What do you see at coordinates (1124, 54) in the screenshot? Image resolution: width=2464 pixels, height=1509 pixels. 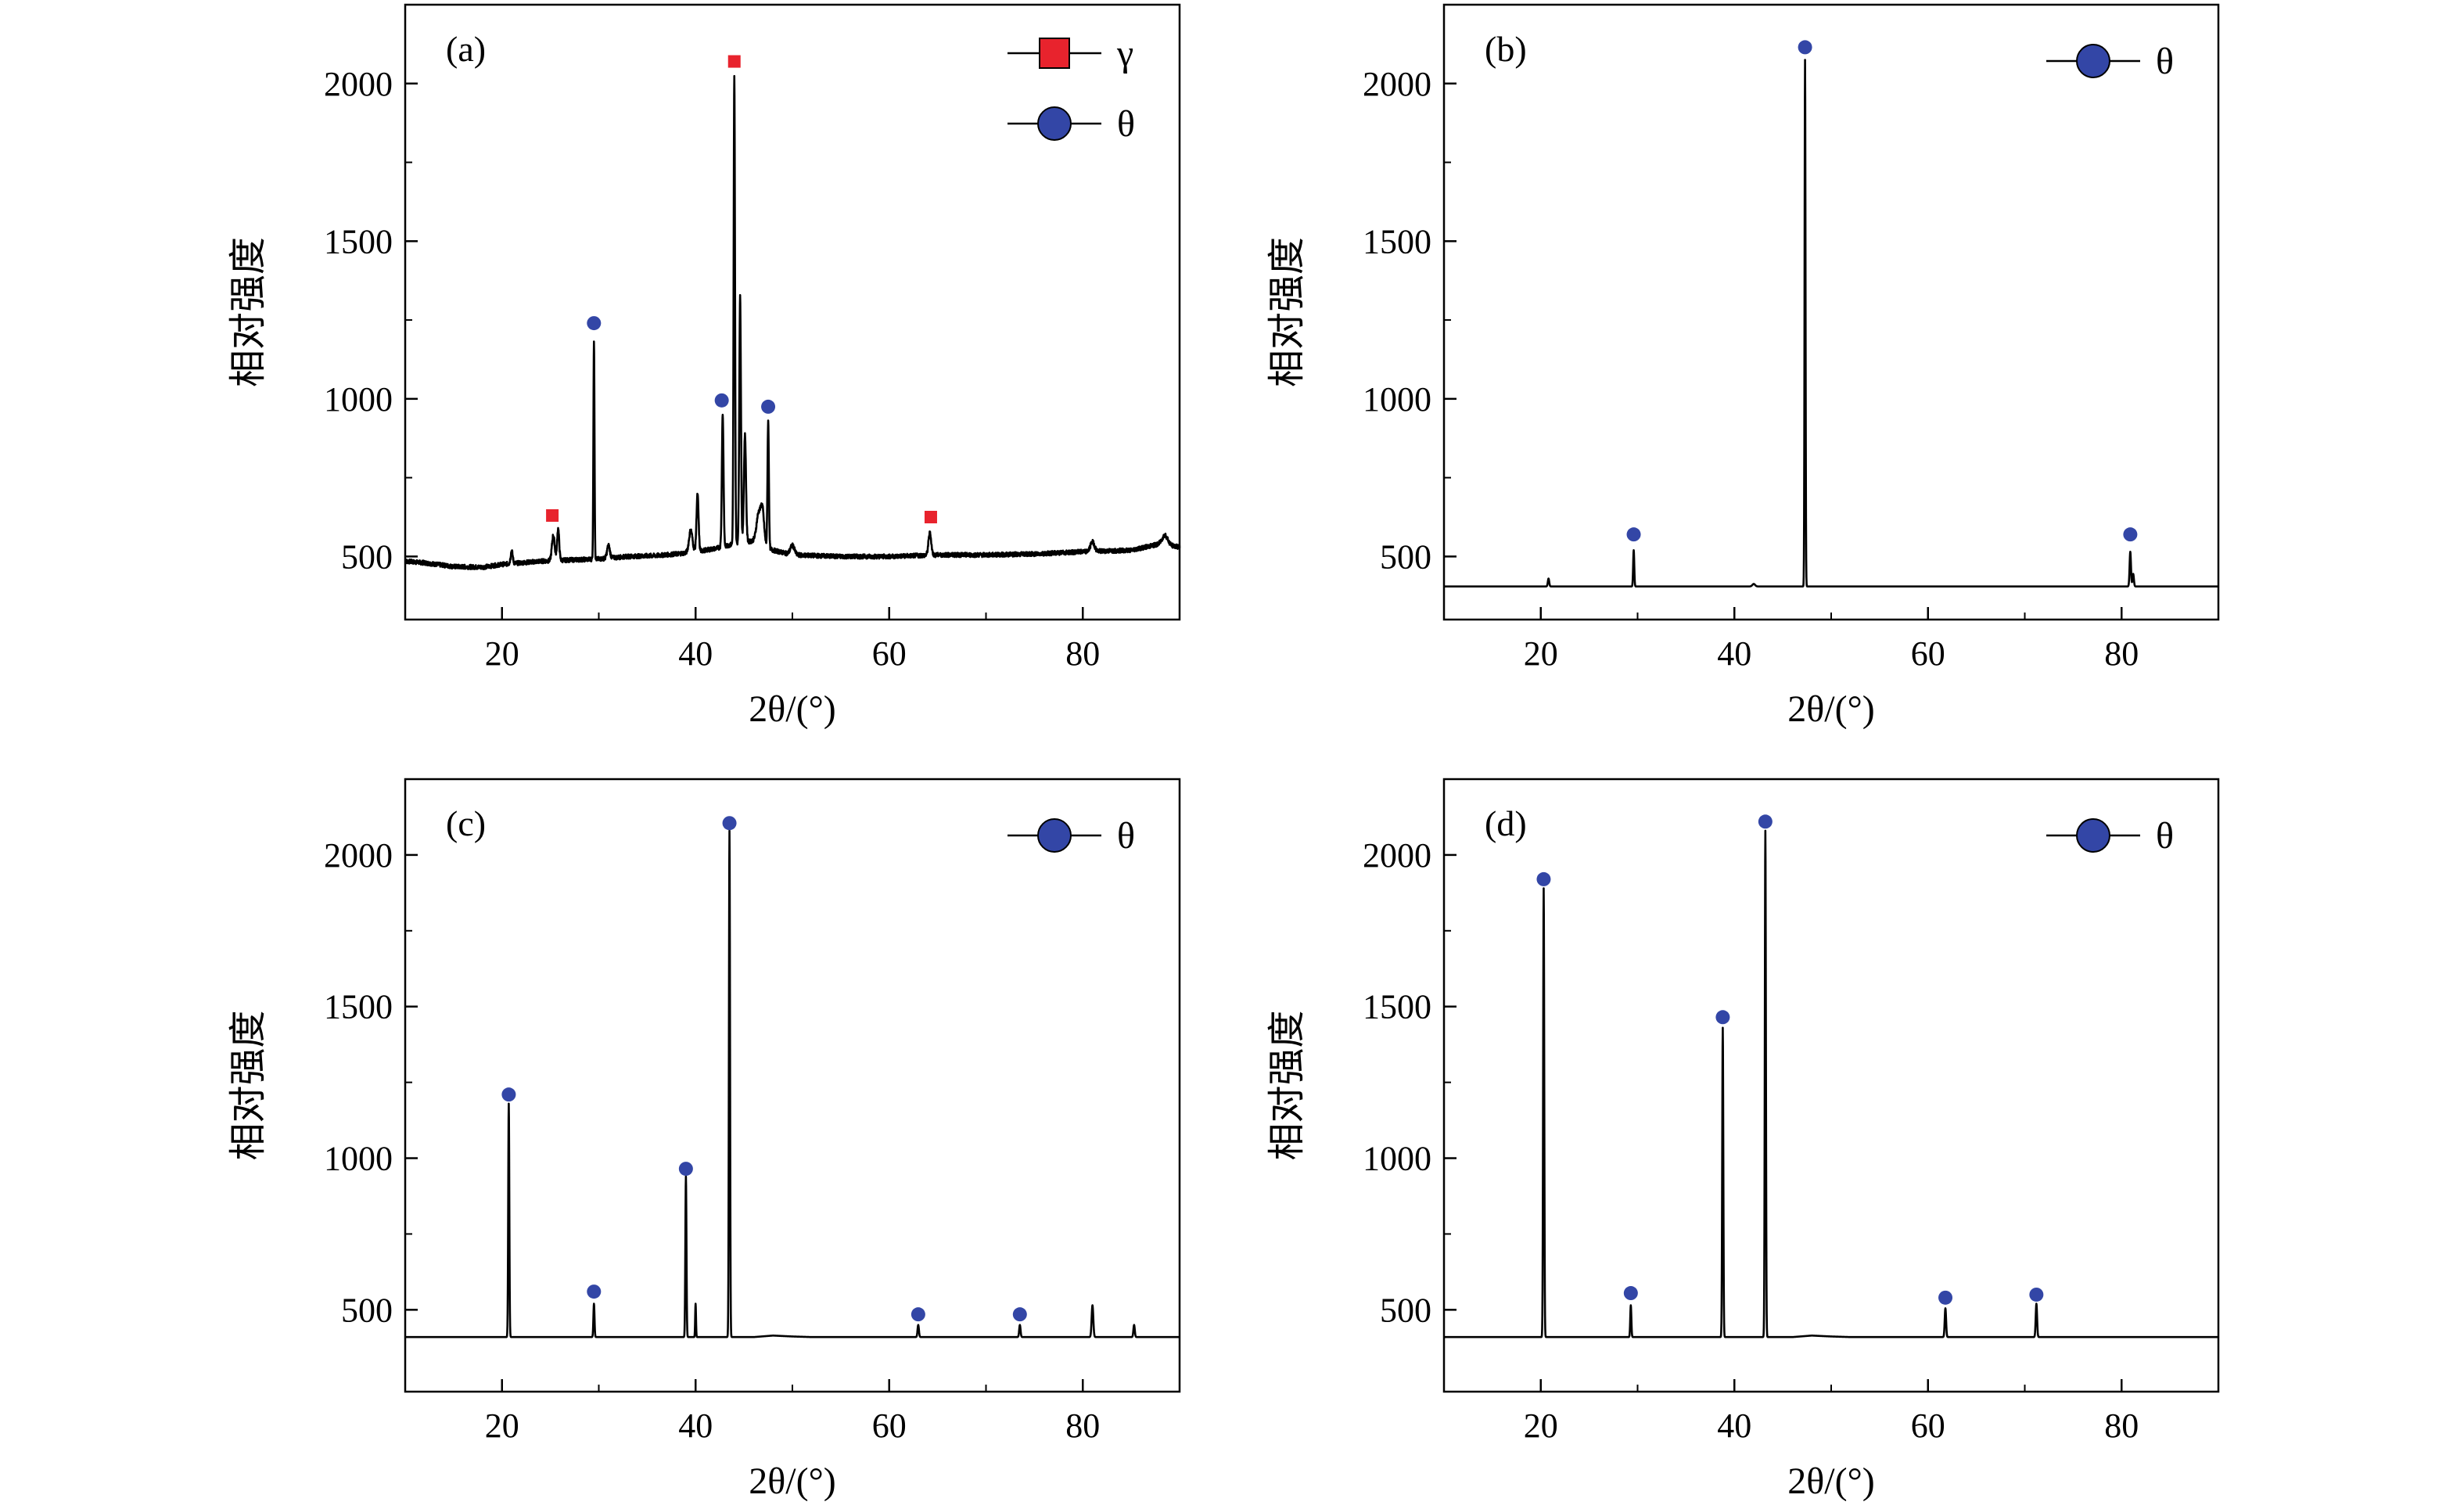 I see `legend-label: γ` at bounding box center [1124, 54].